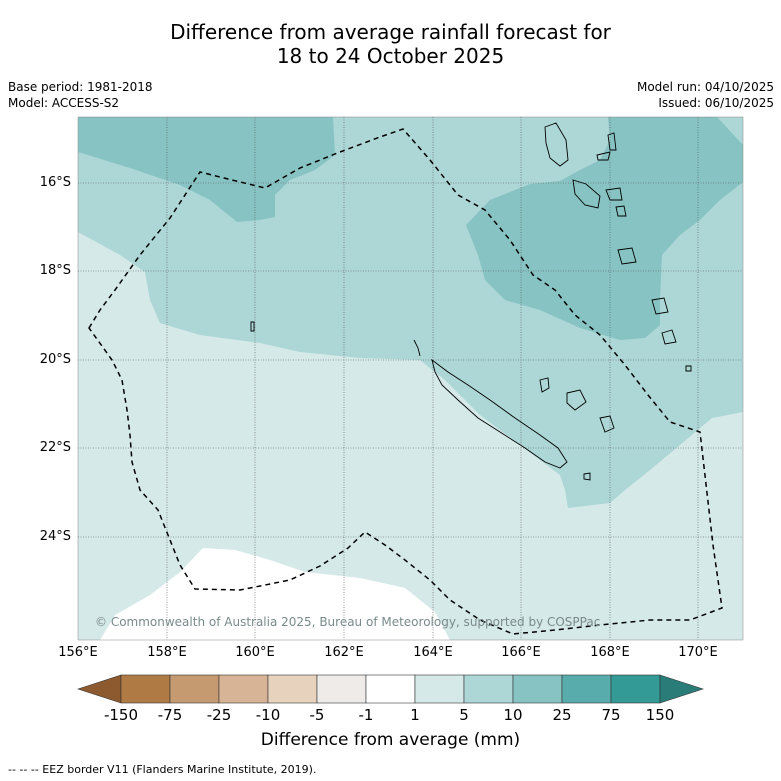 The image size is (781, 781). What do you see at coordinates (55, 270) in the screenshot?
I see `lat-label: 18°S` at bounding box center [55, 270].